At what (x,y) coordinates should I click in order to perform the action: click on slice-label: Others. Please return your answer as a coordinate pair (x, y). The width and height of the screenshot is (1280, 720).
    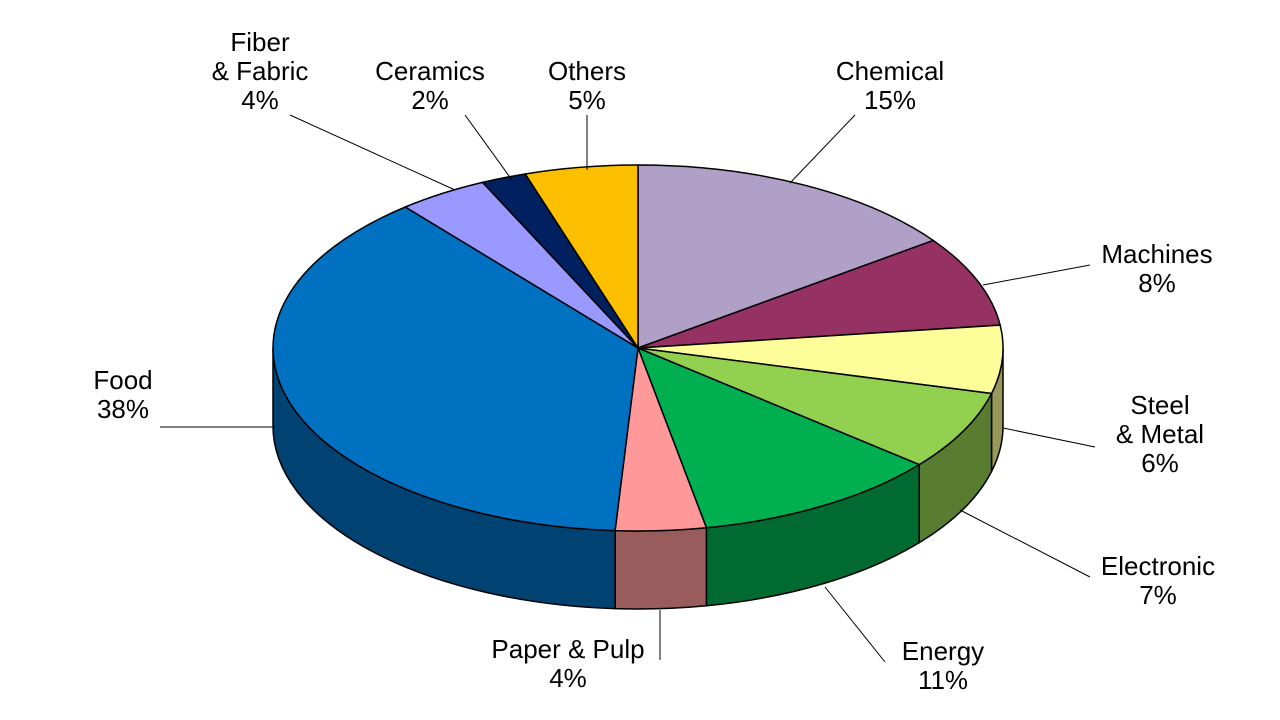
    Looking at the image, I should click on (587, 71).